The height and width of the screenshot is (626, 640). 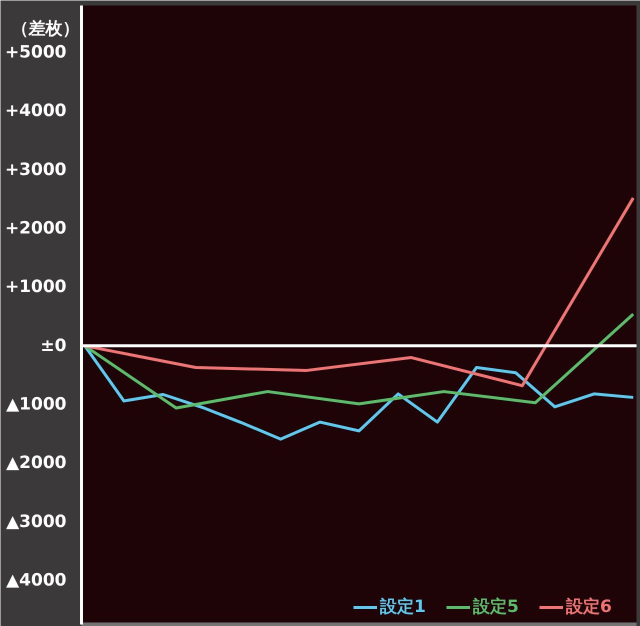 I want to click on line-series, so click(x=359, y=361).